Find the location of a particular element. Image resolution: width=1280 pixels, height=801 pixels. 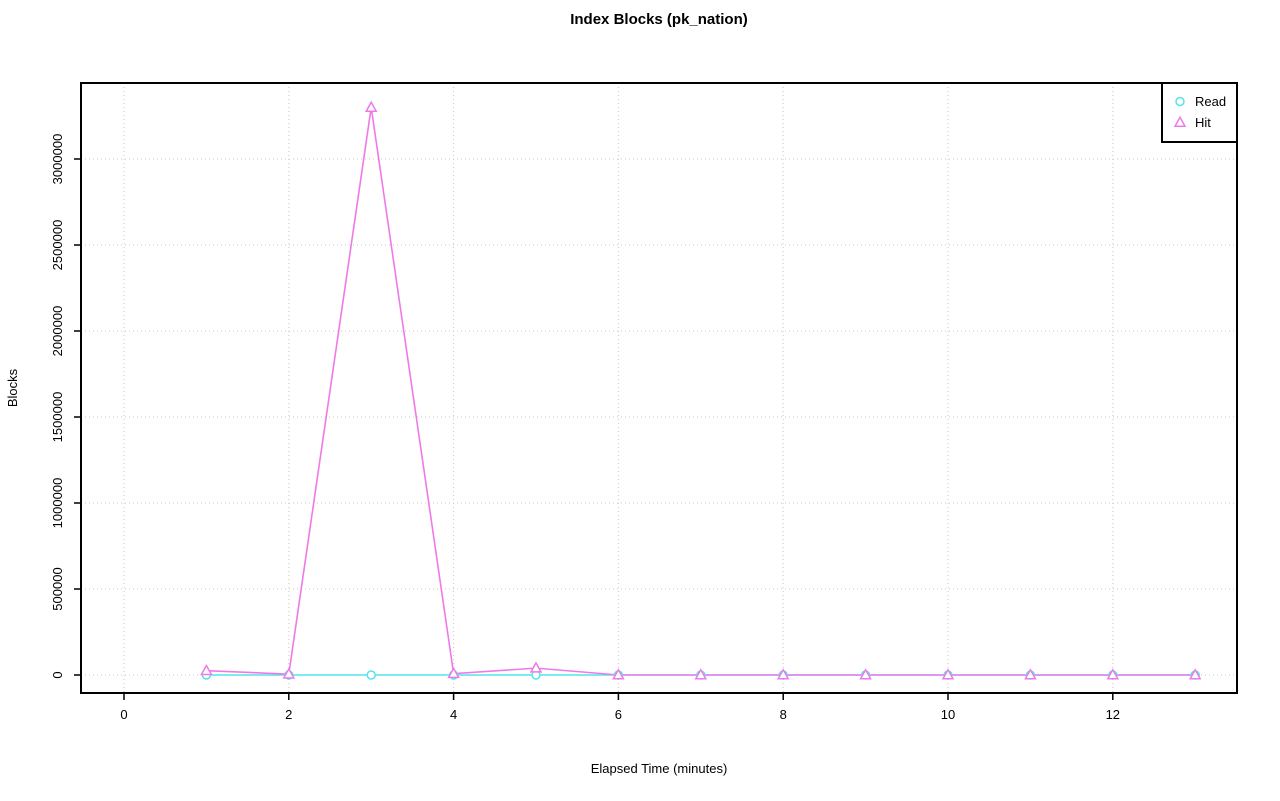

x-axis-label: Elapsed Time (minutes) is located at coordinates (659, 768).